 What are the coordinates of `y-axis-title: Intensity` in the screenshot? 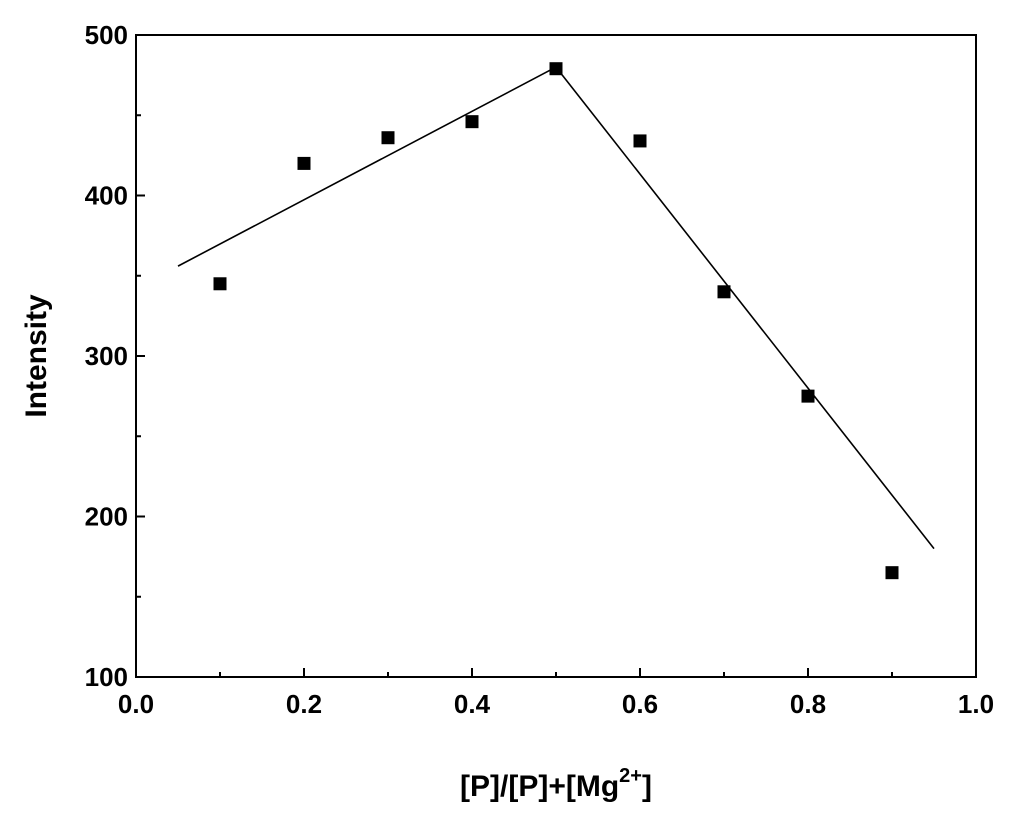 It's located at (36, 356).